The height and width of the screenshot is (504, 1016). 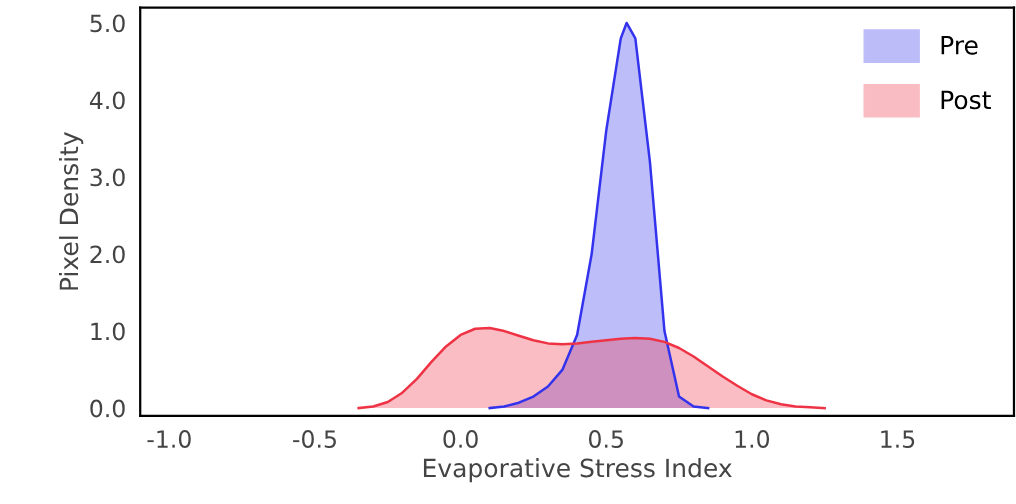 What do you see at coordinates (108, 331) in the screenshot?
I see `y-tick-label: 1.0` at bounding box center [108, 331].